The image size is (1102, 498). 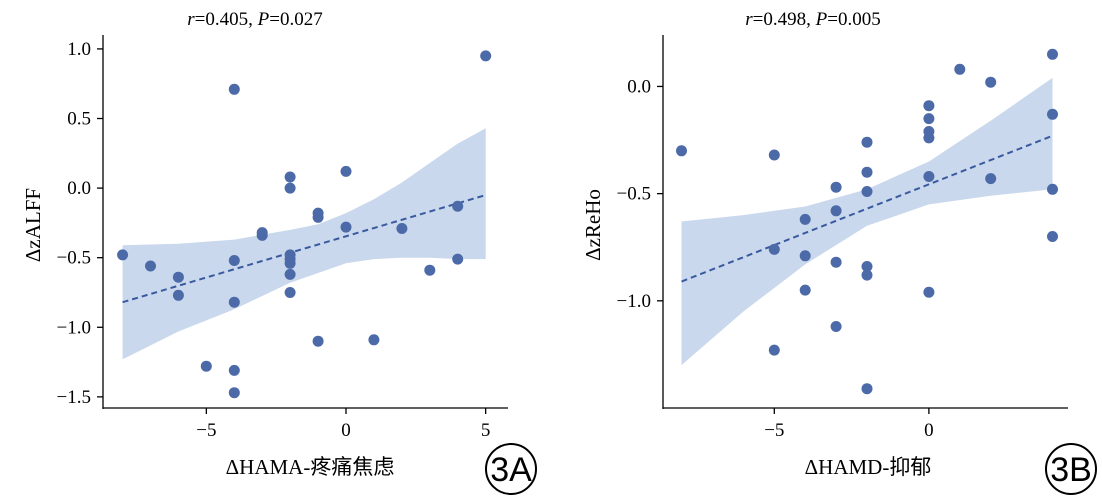 I want to click on panel-label-3a: 3A, so click(x=511, y=469).